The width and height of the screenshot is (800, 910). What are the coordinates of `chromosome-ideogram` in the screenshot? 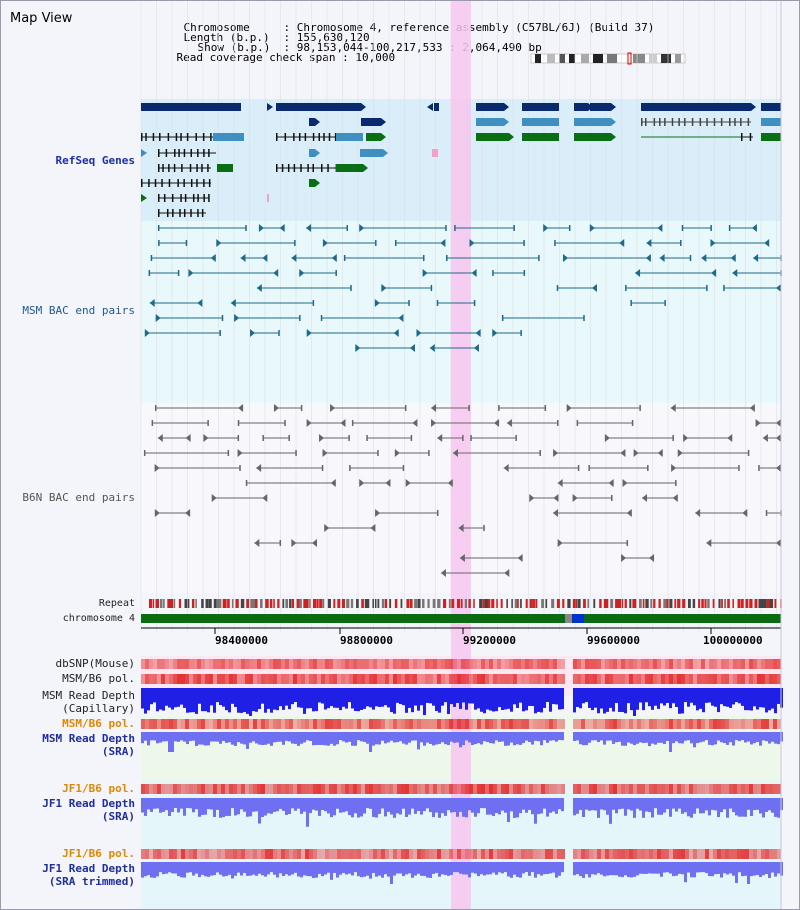 It's located at (609, 59).